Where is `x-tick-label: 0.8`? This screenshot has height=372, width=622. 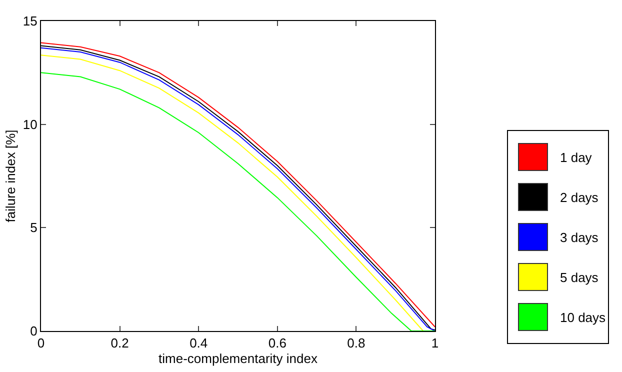 x-tick-label: 0.8 is located at coordinates (356, 343).